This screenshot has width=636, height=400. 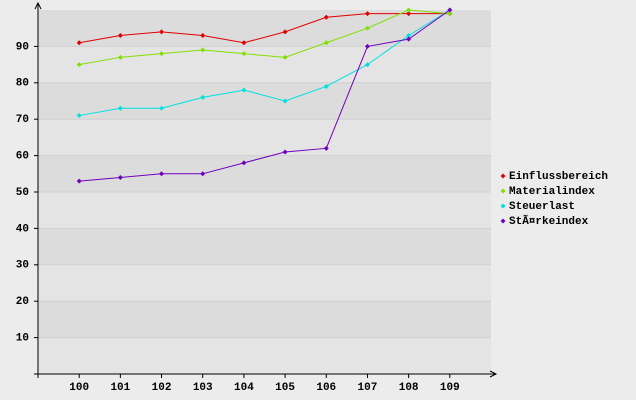 What do you see at coordinates (368, 388) in the screenshot?
I see `x-tick-label: 107` at bounding box center [368, 388].